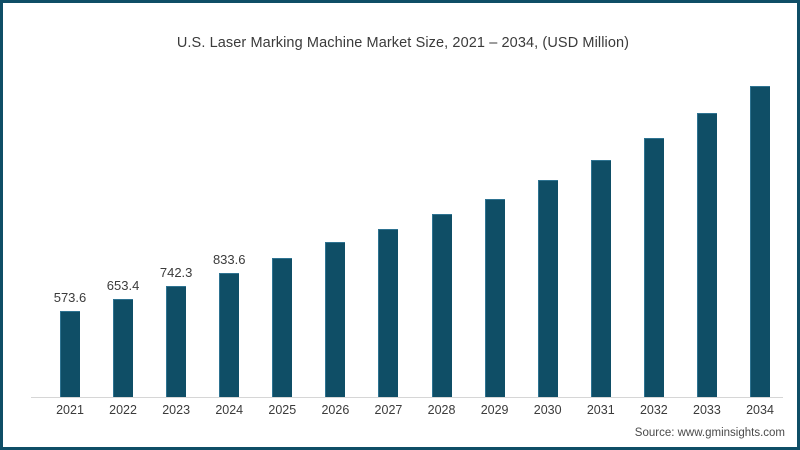 The width and height of the screenshot is (800, 450). Describe the element at coordinates (653, 410) in the screenshot. I see `x-tick-2032: 2032` at that location.